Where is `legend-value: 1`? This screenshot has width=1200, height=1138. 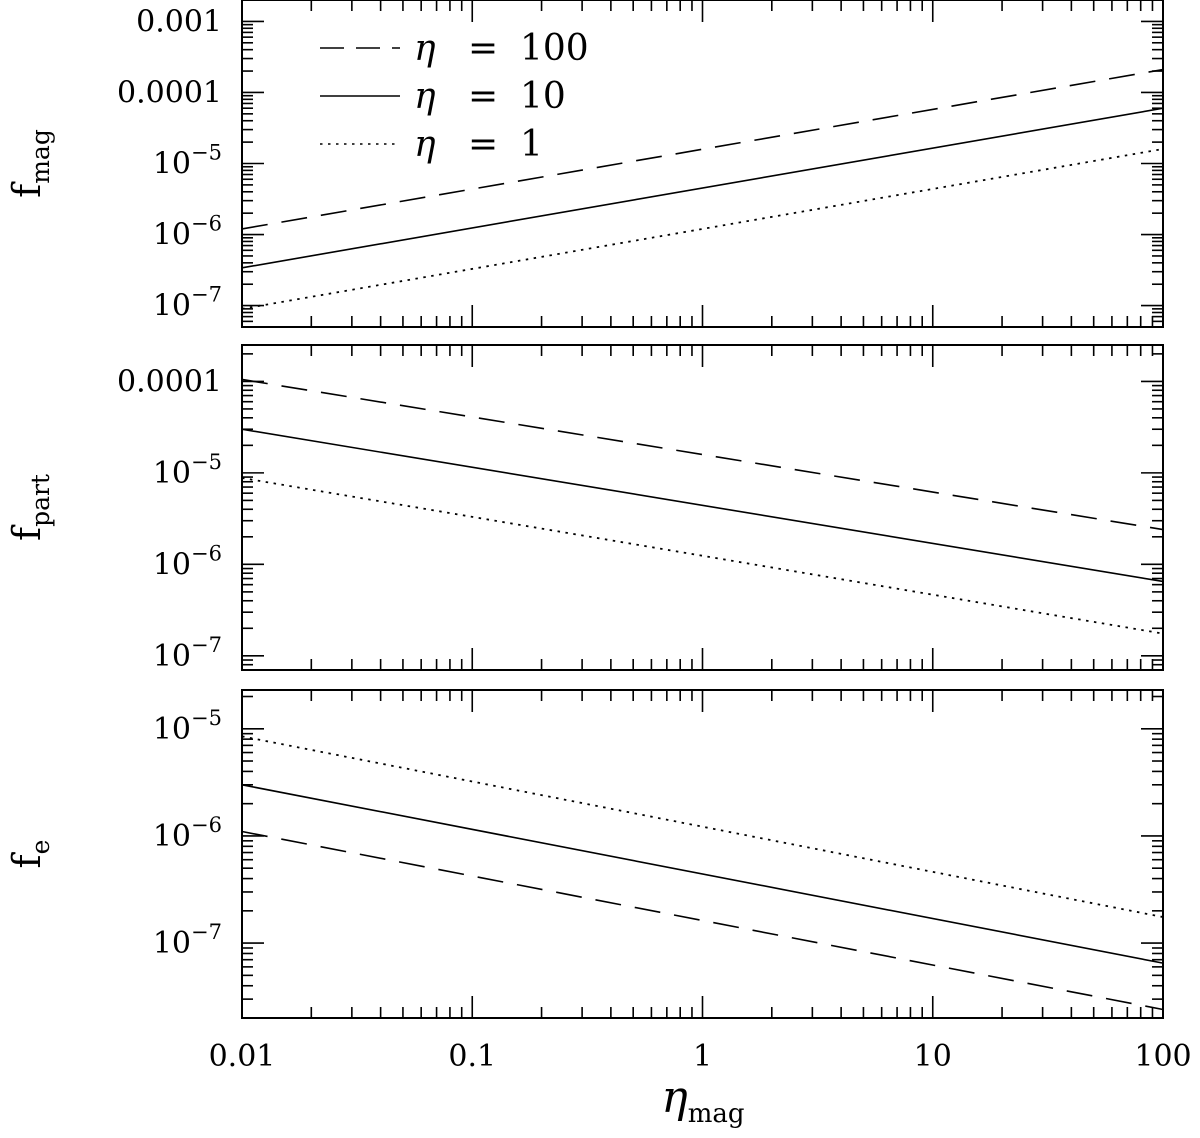 legend-value: 1 is located at coordinates (531, 144).